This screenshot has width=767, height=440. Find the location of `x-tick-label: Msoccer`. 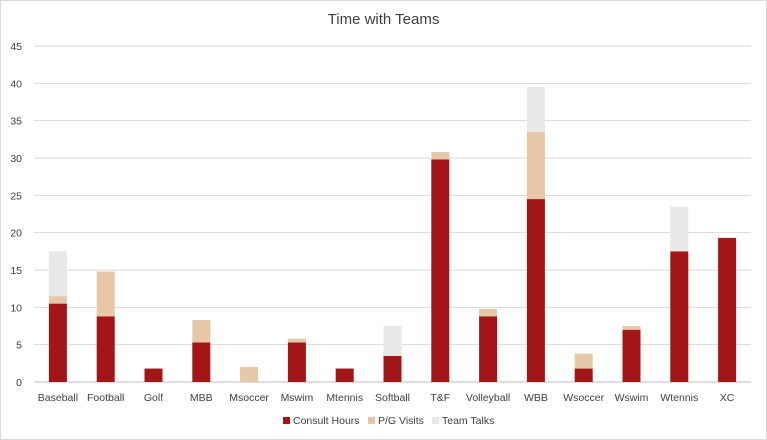

x-tick-label: Msoccer is located at coordinates (249, 398).